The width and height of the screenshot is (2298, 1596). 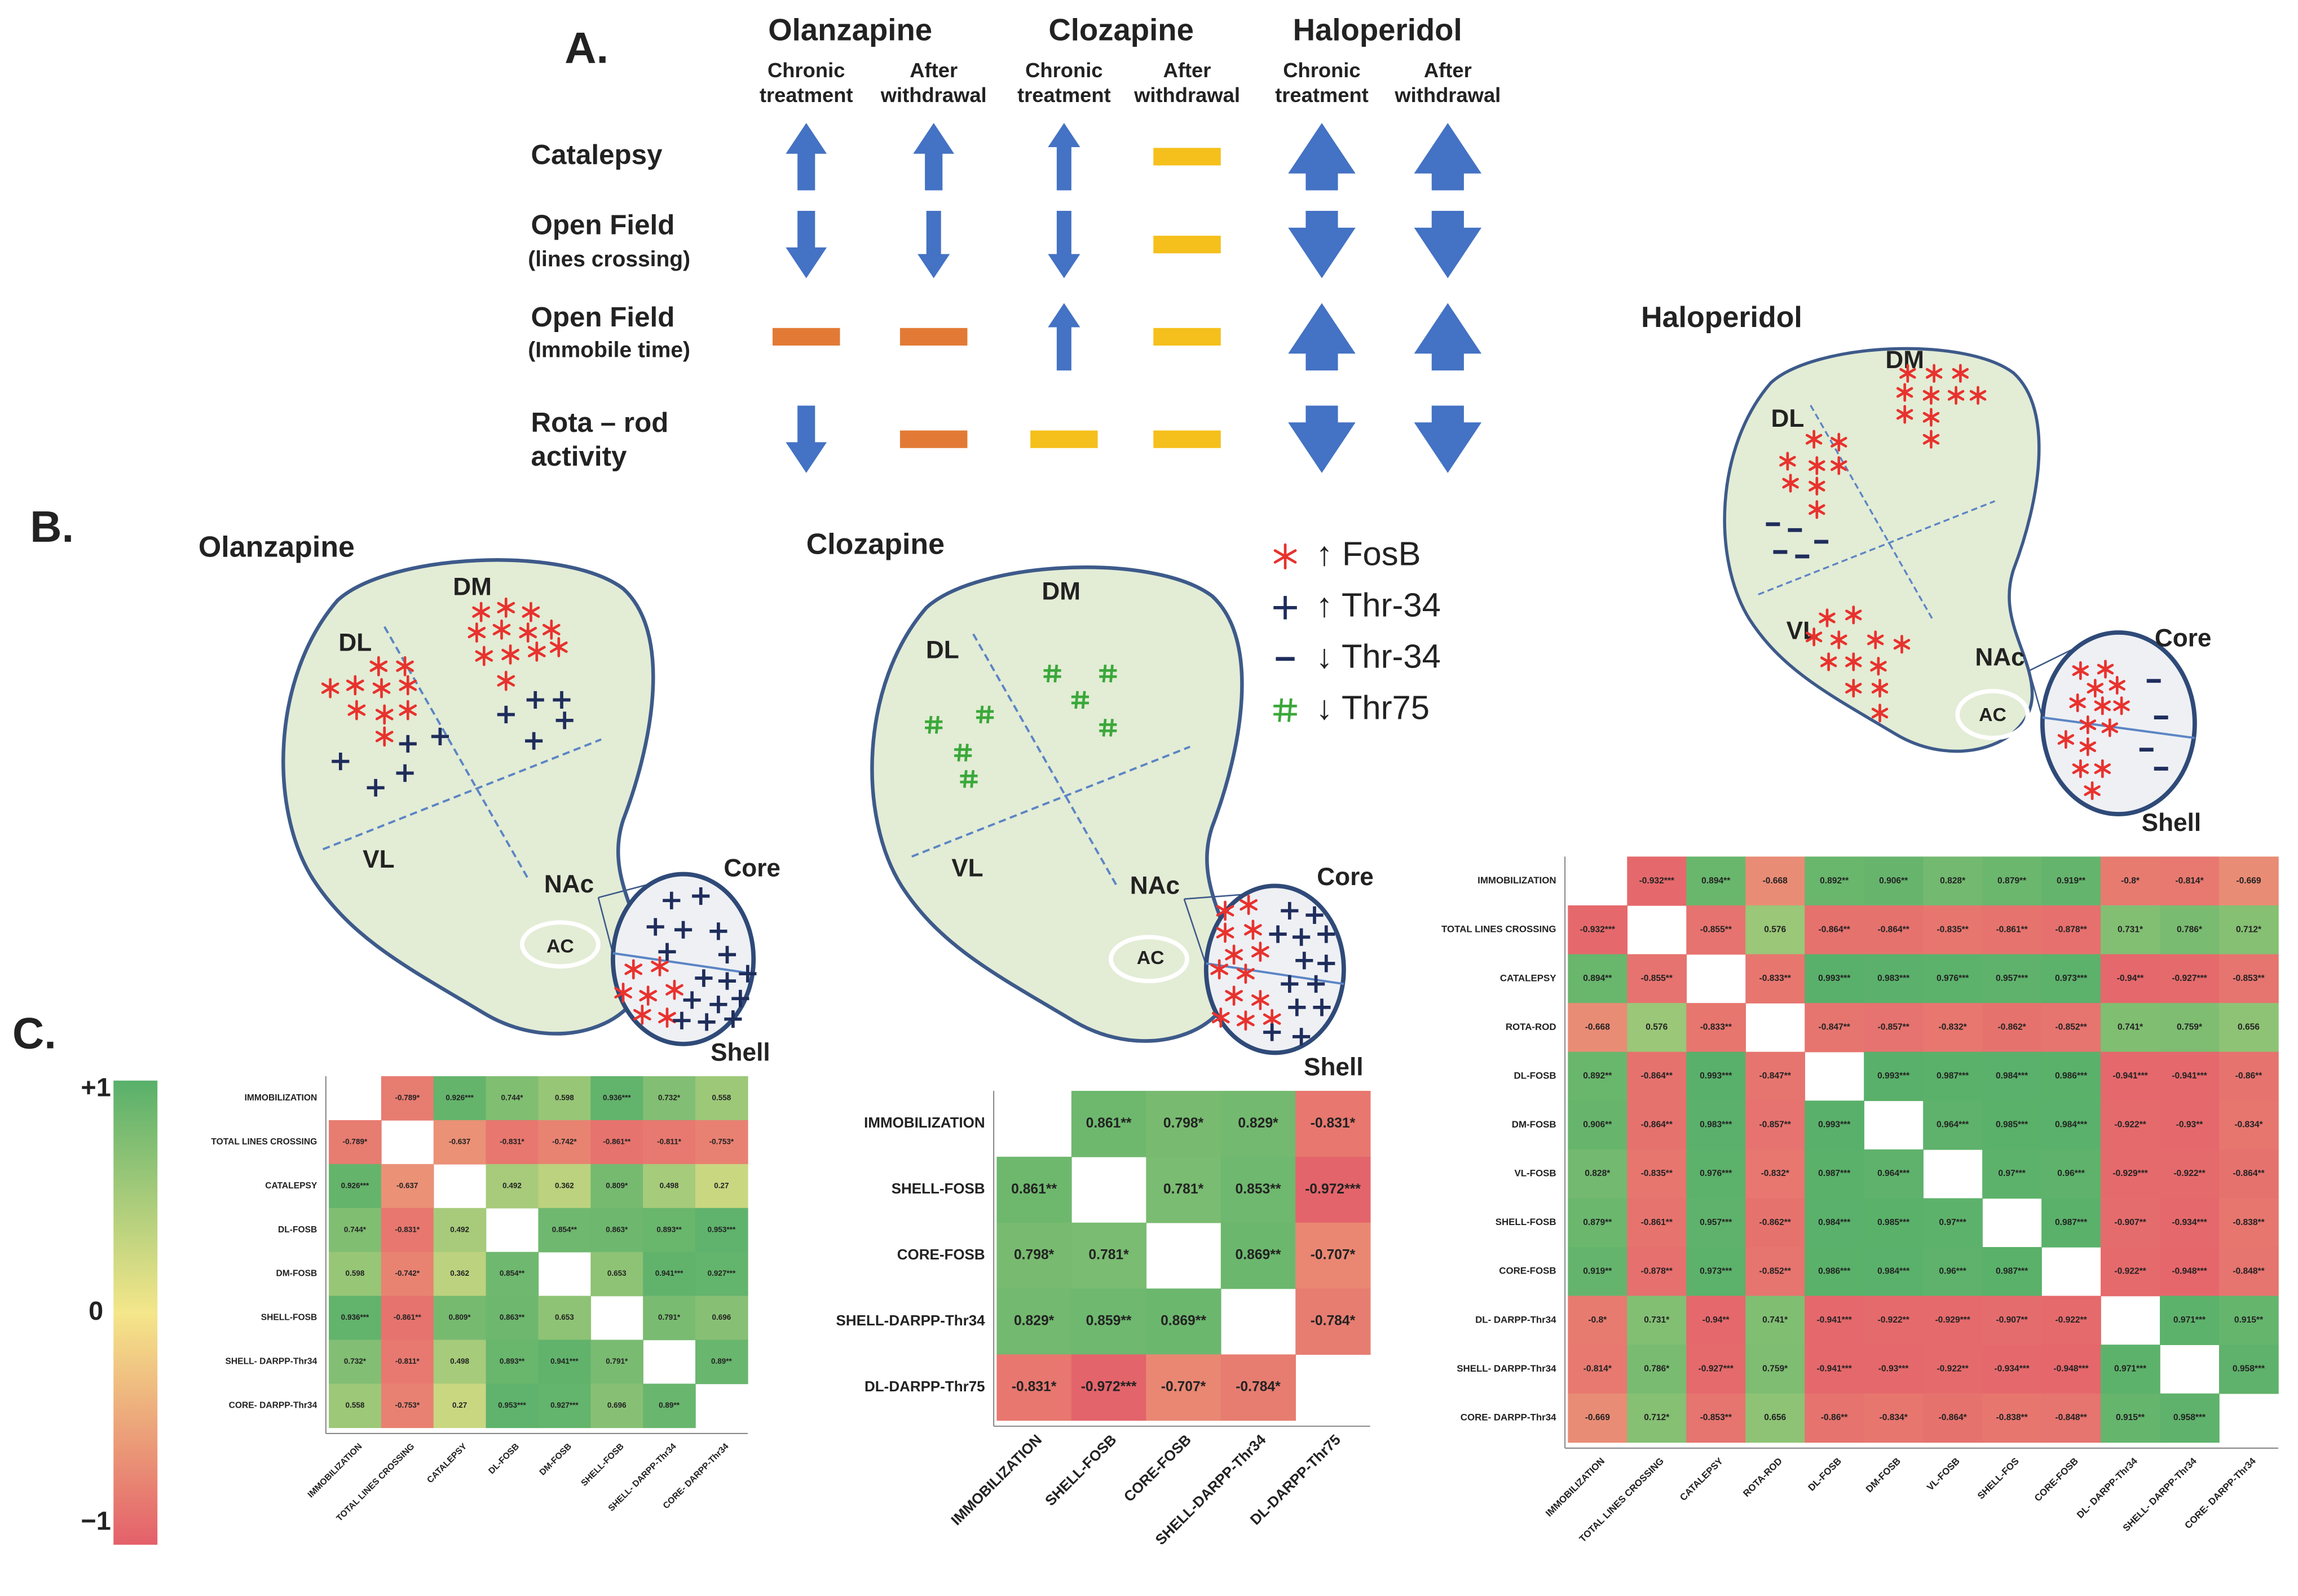 I want to click on cell-label: -0.94**, so click(x=1716, y=1320).